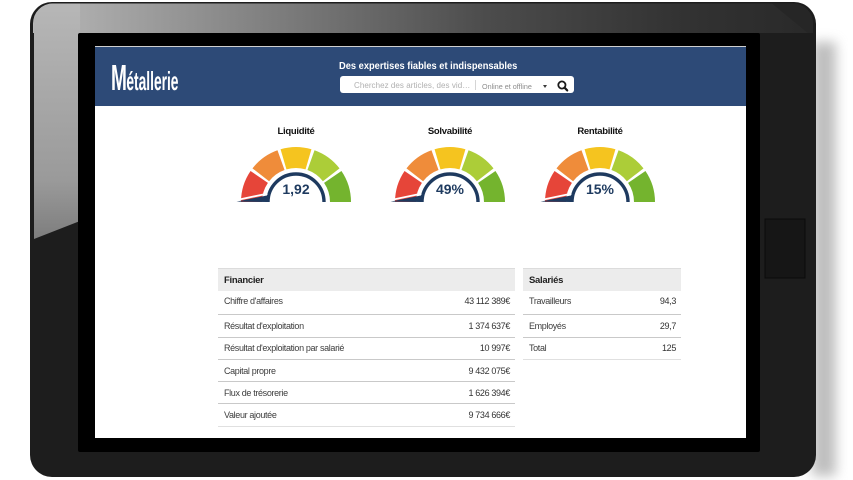 The height and width of the screenshot is (480, 853). I want to click on svg-text: 1,92, so click(295, 189).